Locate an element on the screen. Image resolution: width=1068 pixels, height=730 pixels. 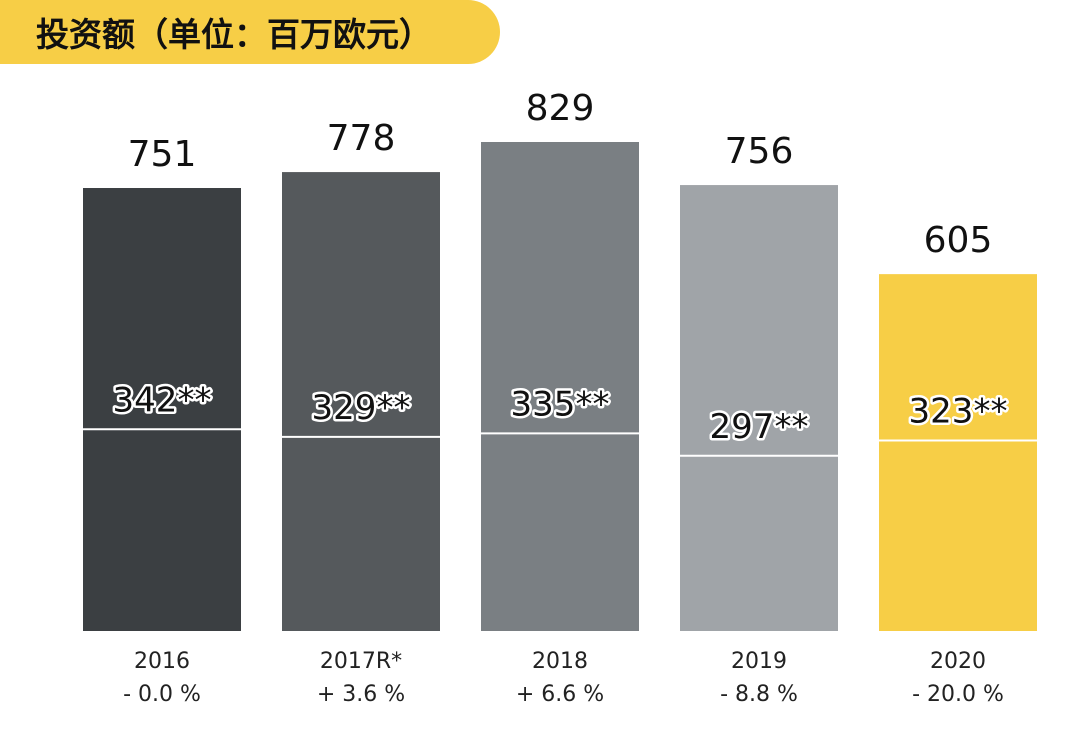
bar-2017R* is located at coordinates (361, 401).